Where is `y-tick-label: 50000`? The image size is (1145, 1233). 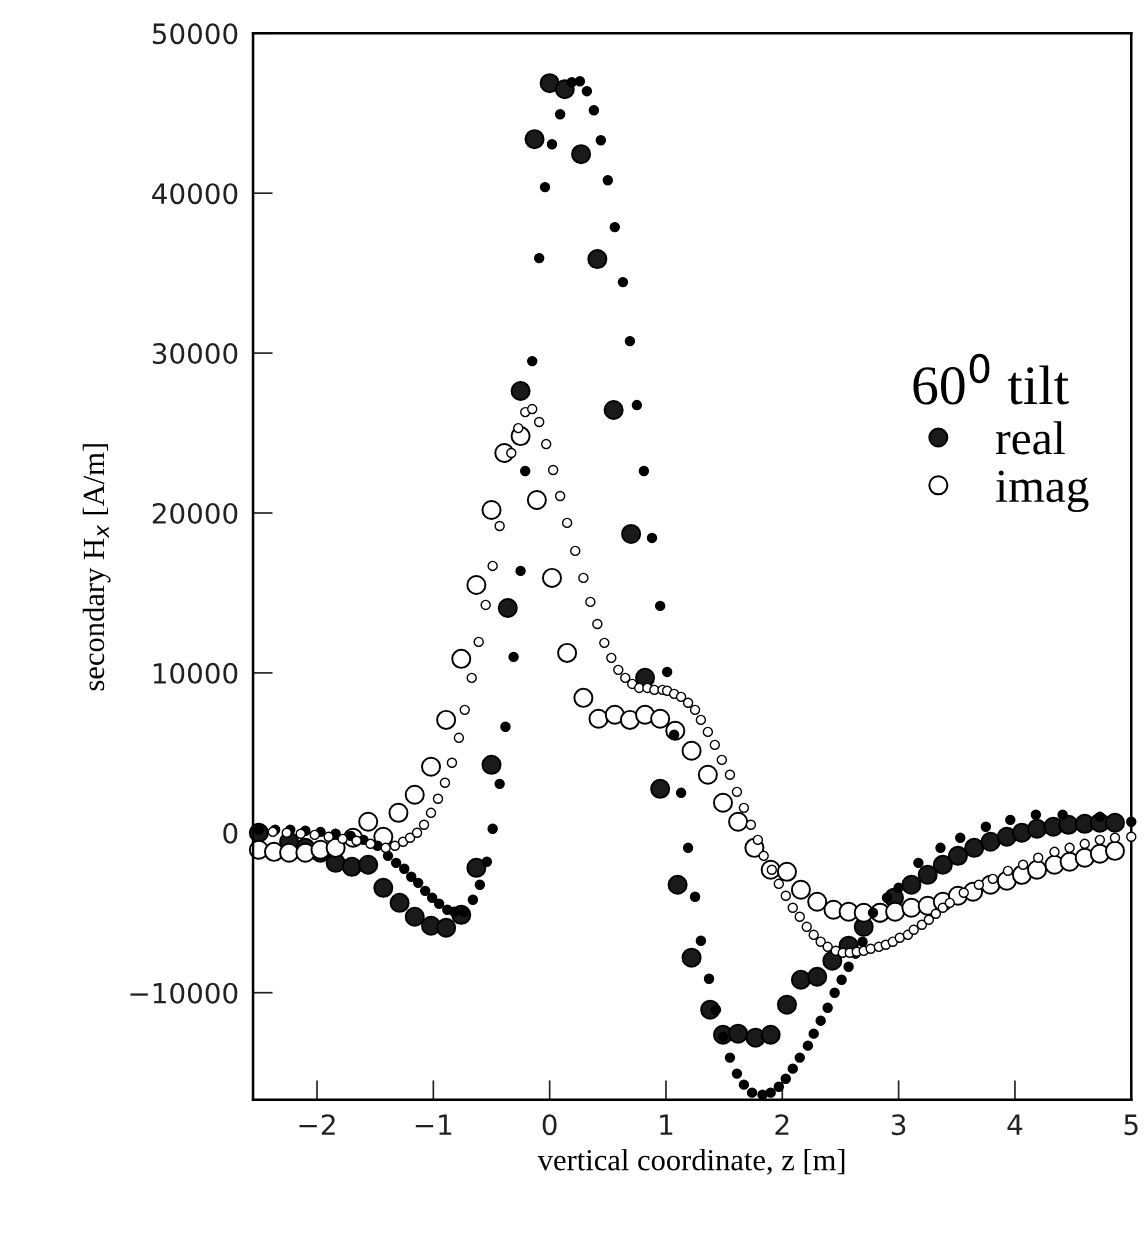
y-tick-label: 50000 is located at coordinates (195, 34).